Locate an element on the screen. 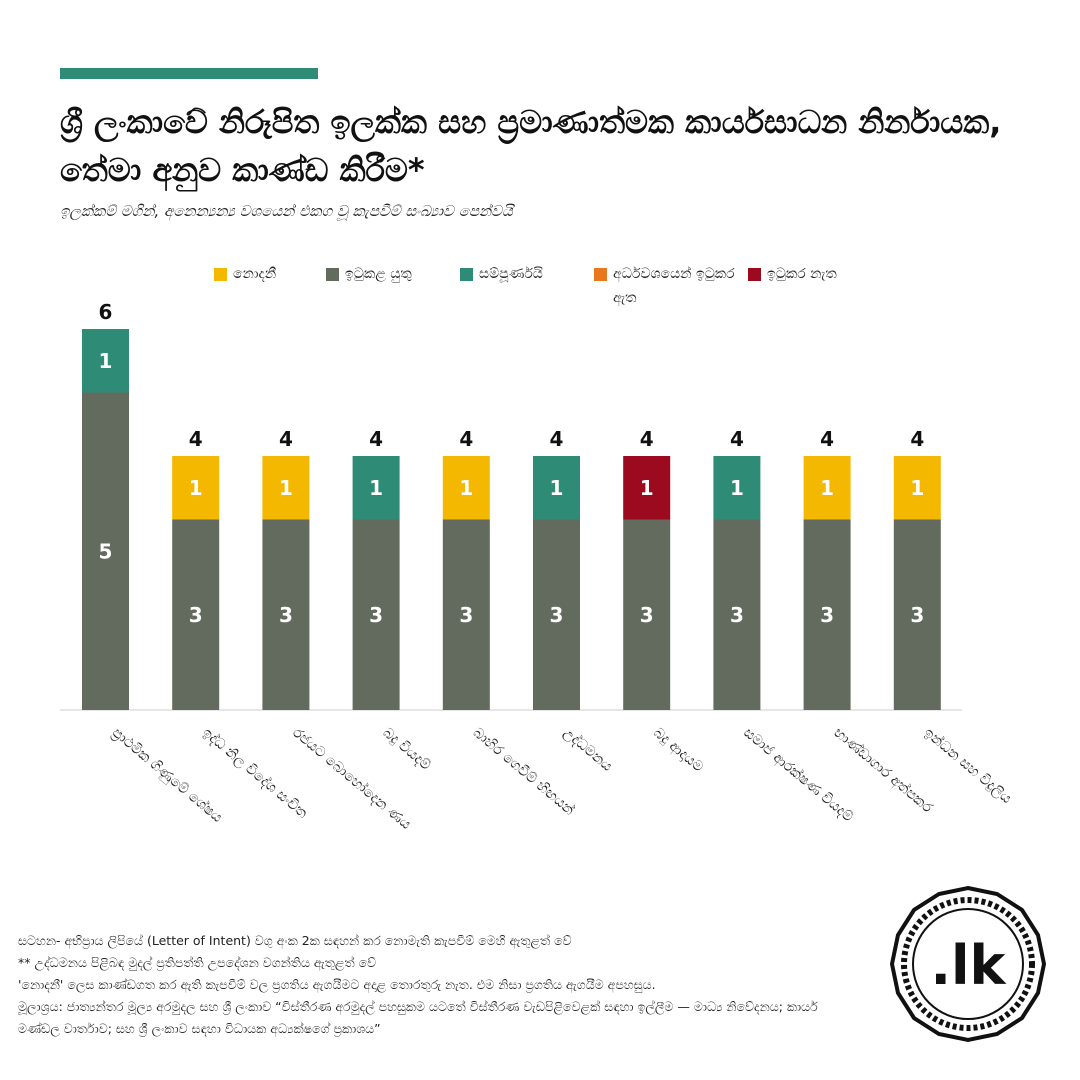 This screenshot has height=1080, width=1080. legend-item-to-be-done: ඉටුකළ යුතු is located at coordinates (395, 274).